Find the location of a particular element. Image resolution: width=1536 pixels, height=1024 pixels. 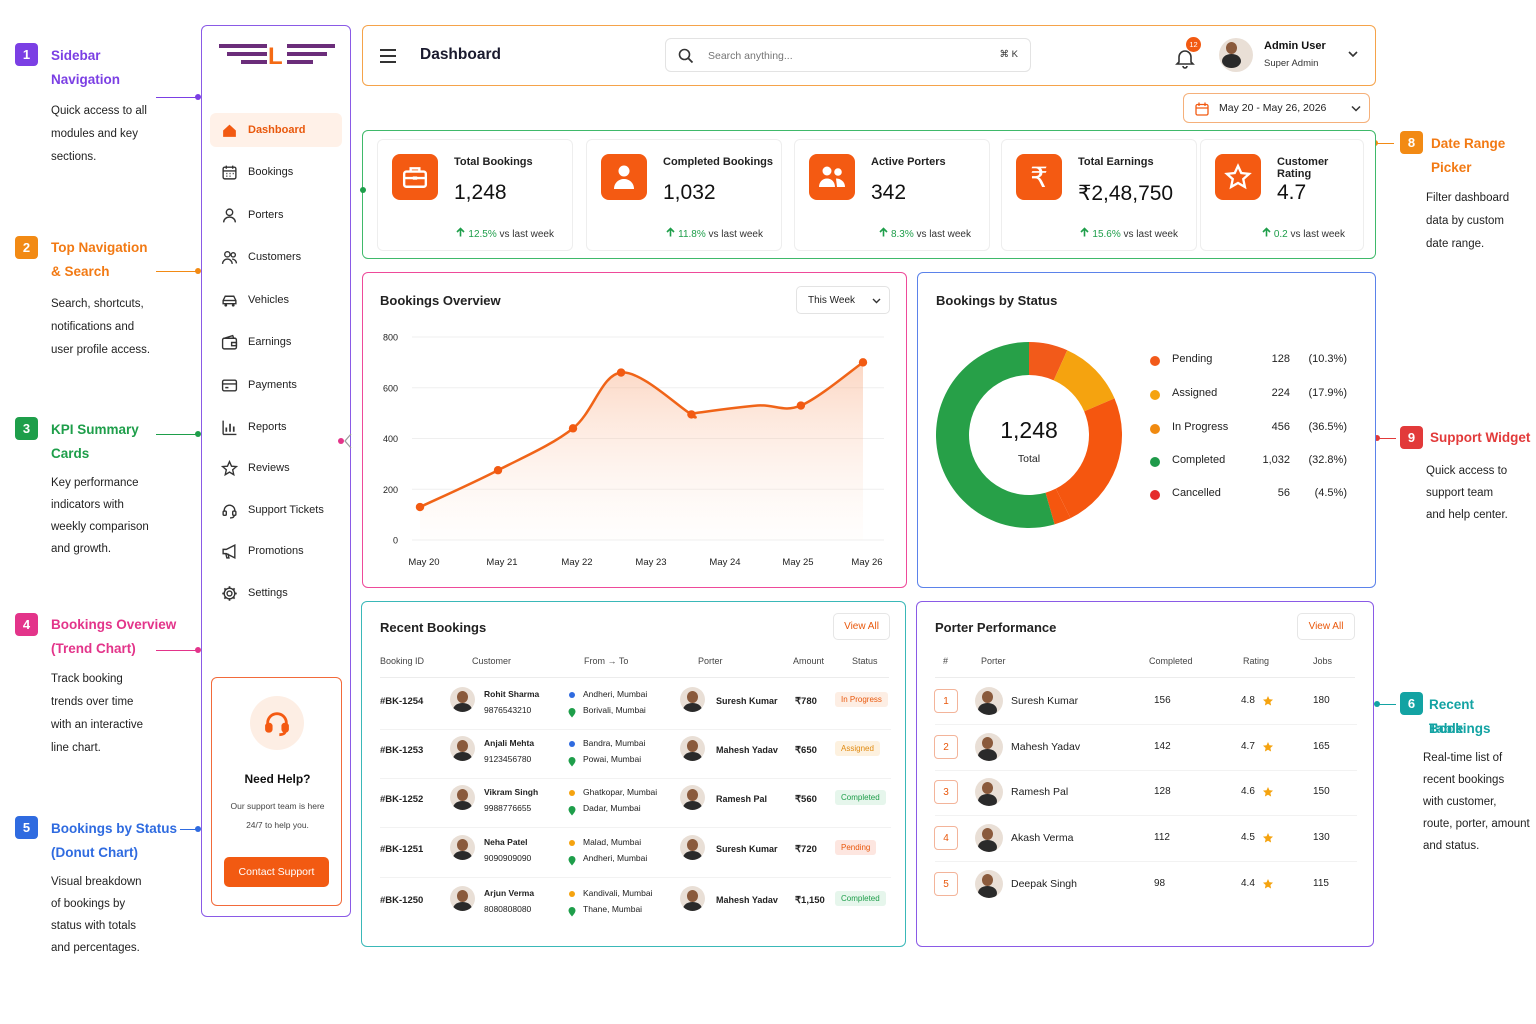

table-row: 4 Akash Verma 112 4.5 130 is located at coordinates (1146, 839).